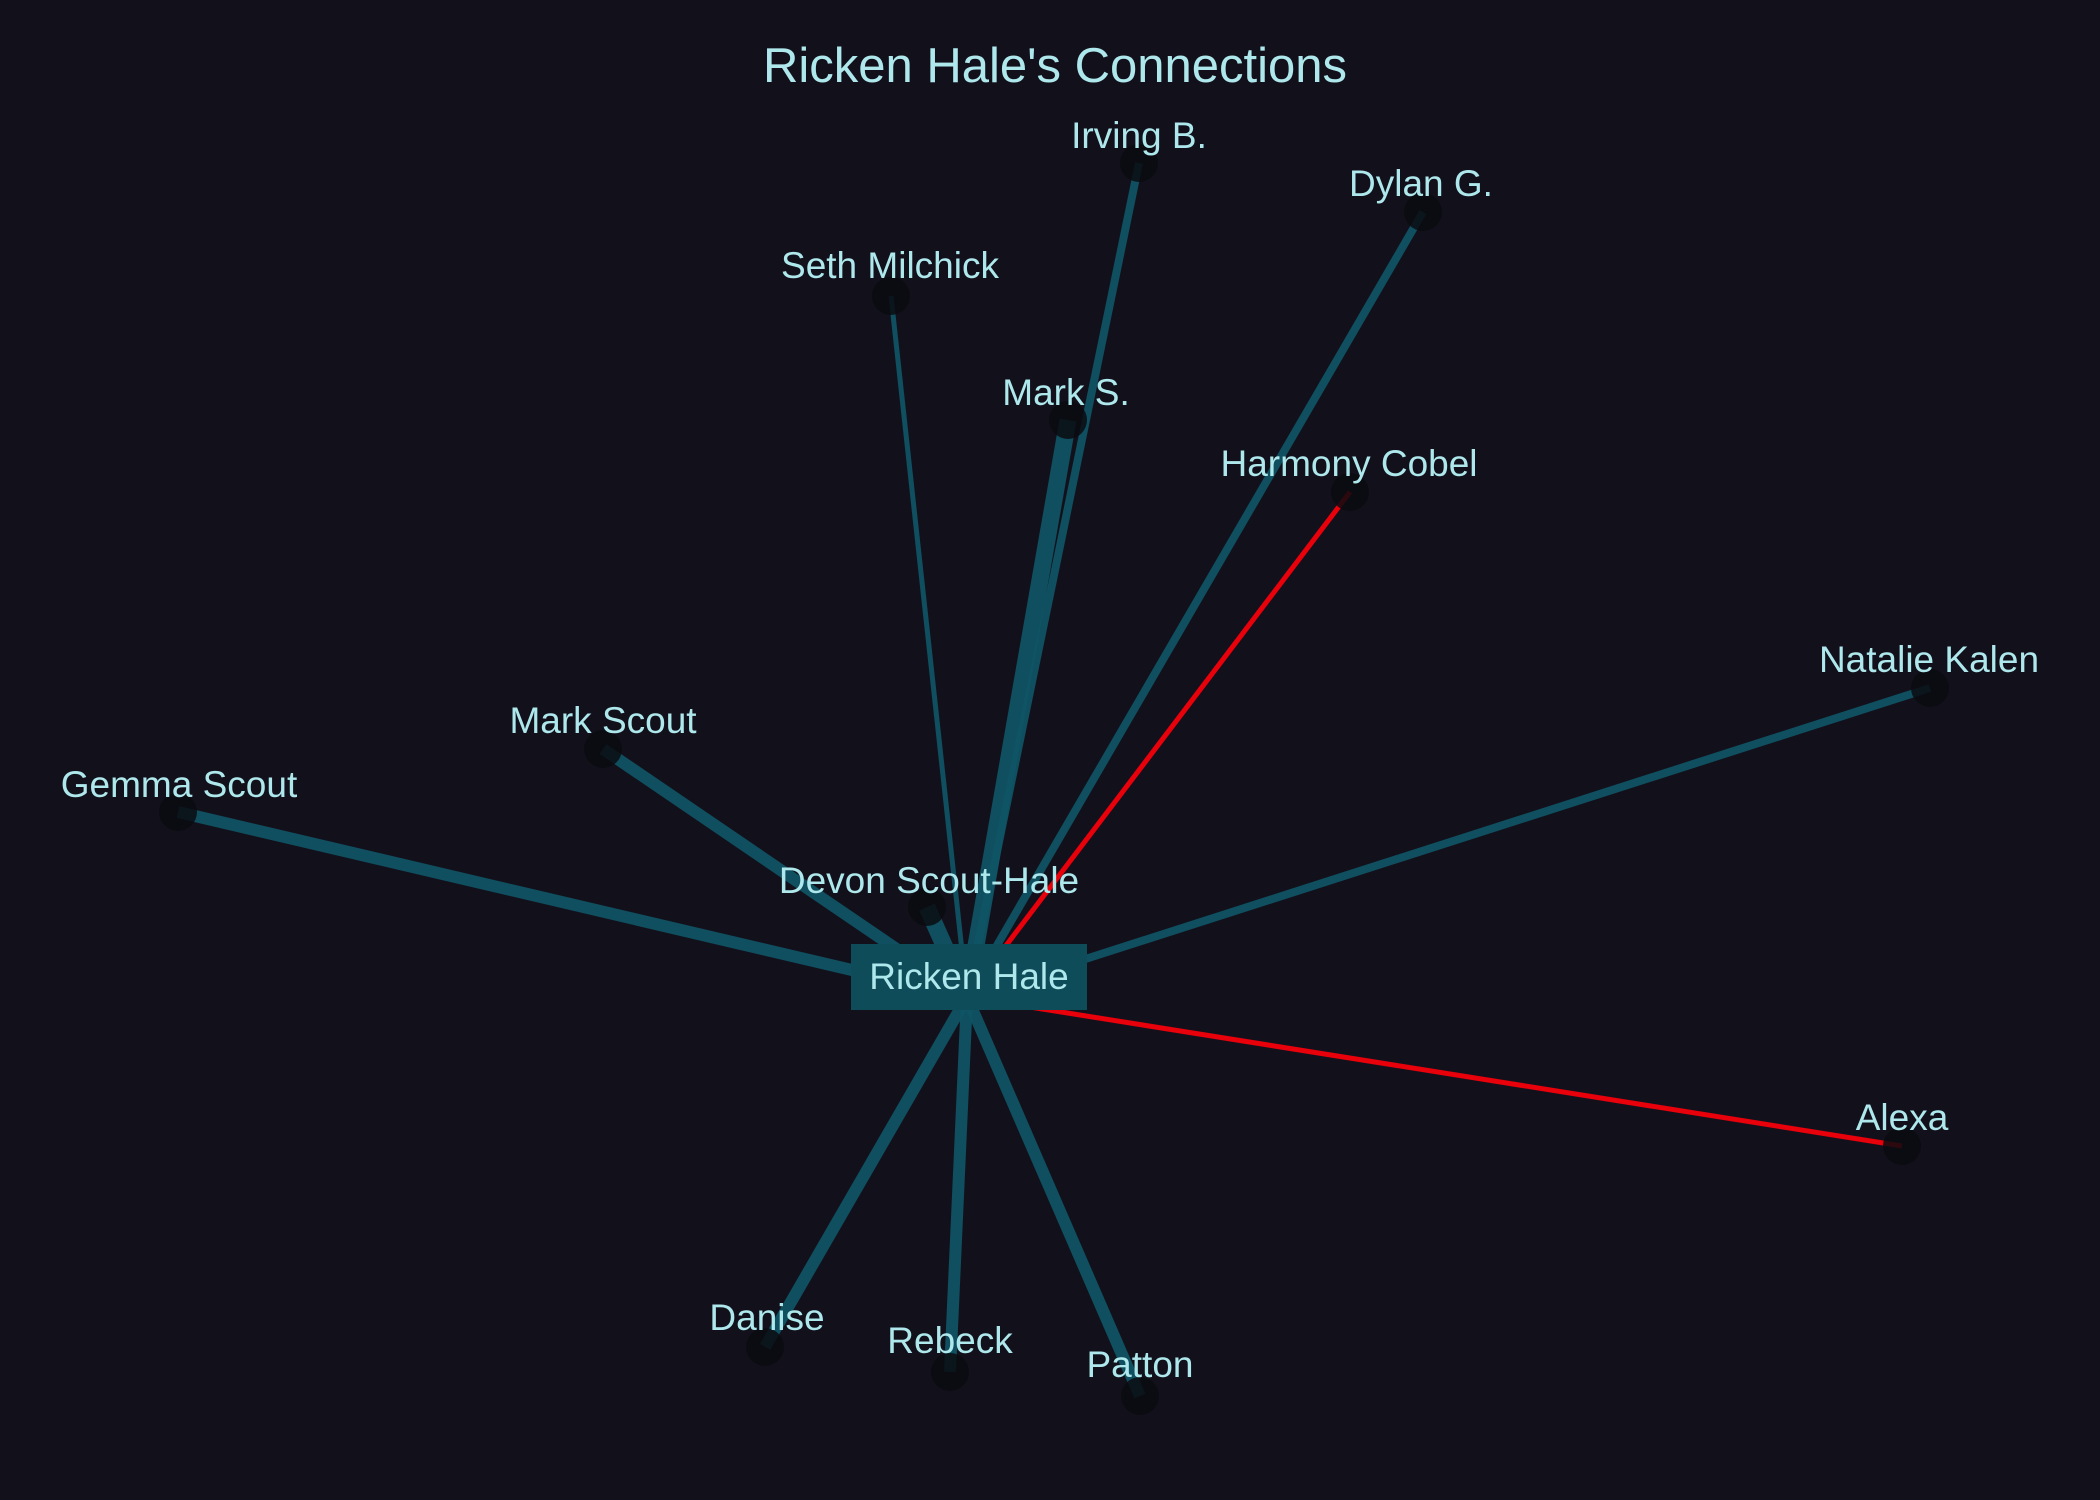 This screenshot has width=2100, height=1500. Describe the element at coordinates (603, 720) in the screenshot. I see `node-label-markscout: Mark Scout` at that location.